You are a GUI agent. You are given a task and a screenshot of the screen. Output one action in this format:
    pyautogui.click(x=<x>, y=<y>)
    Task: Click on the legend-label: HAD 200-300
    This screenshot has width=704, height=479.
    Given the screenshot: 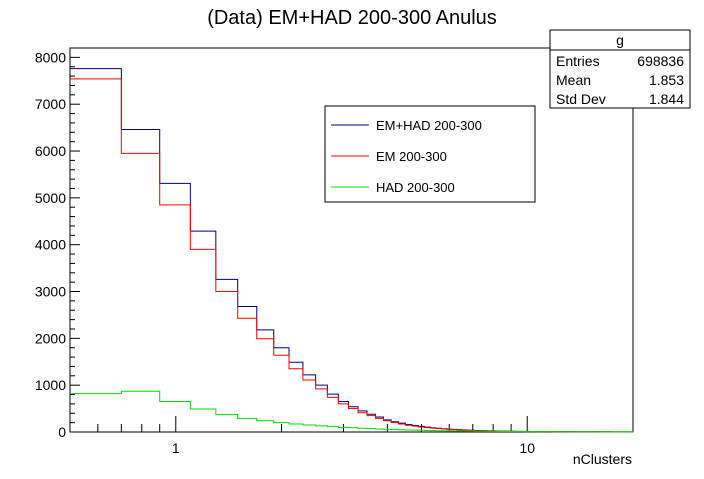 What is the action you would take?
    pyautogui.click(x=415, y=187)
    